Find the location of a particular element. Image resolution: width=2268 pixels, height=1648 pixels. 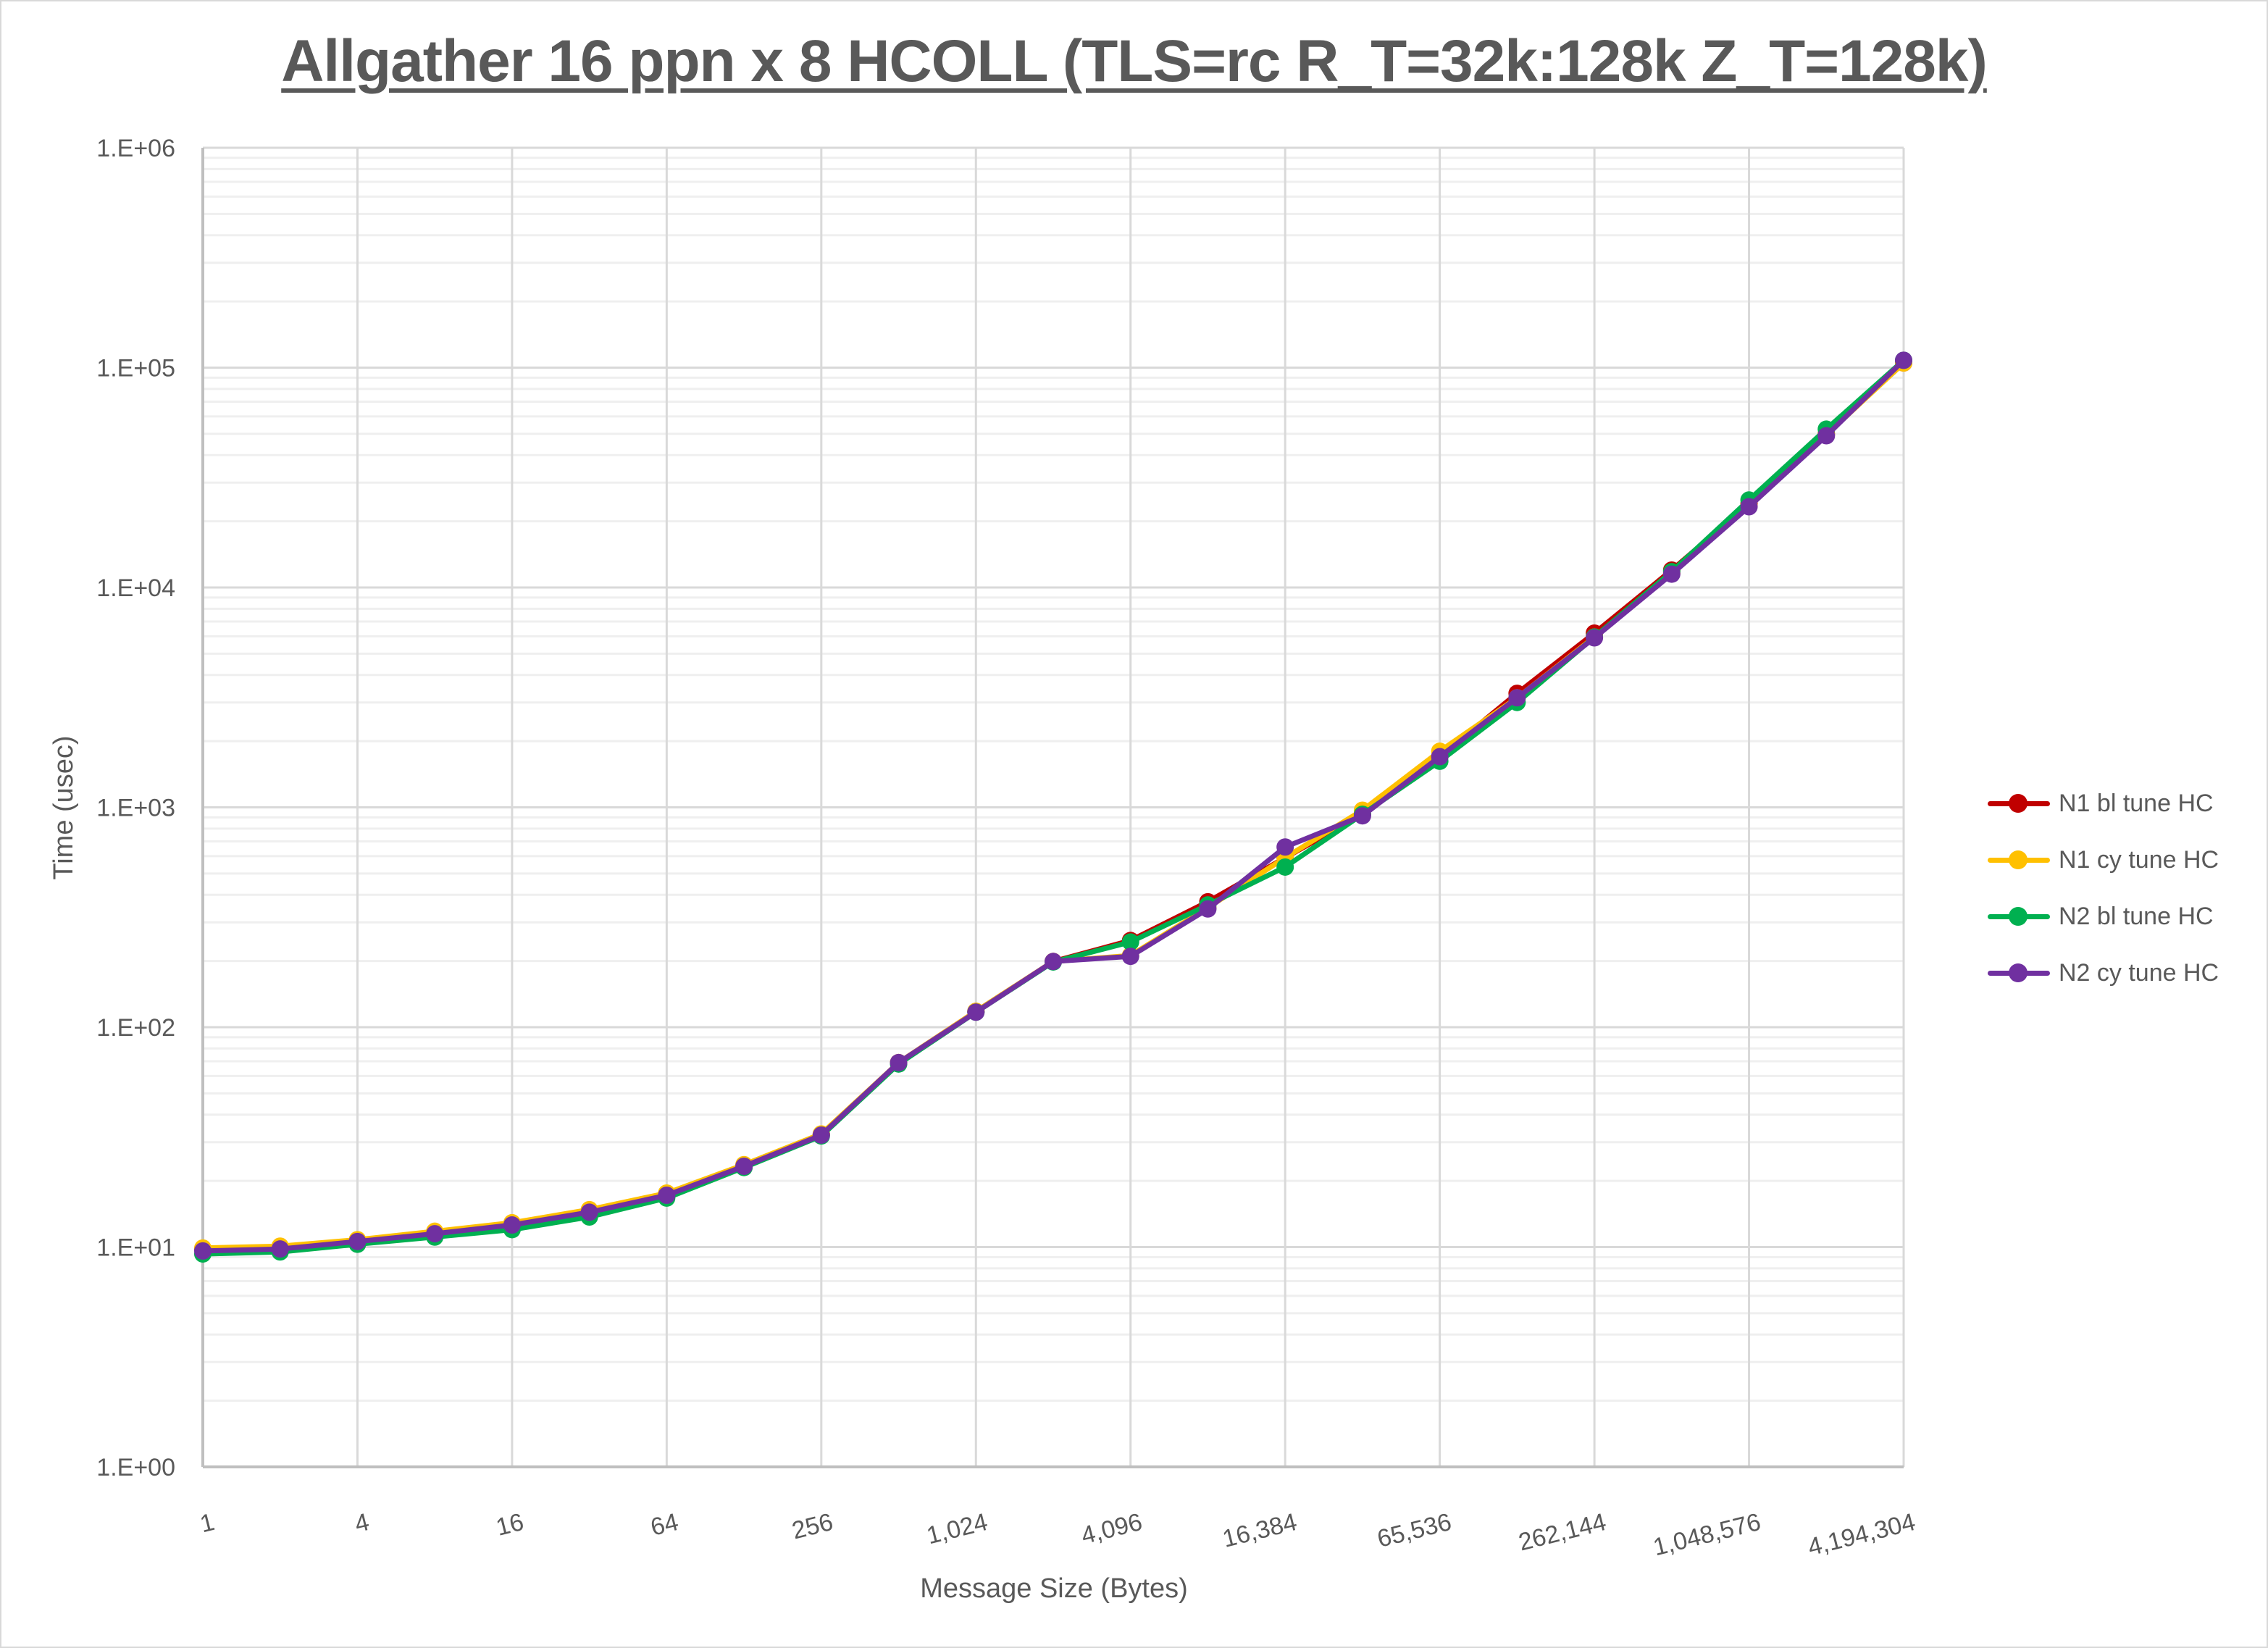

legend-label: N2 cy tune HC is located at coordinates (2139, 972).